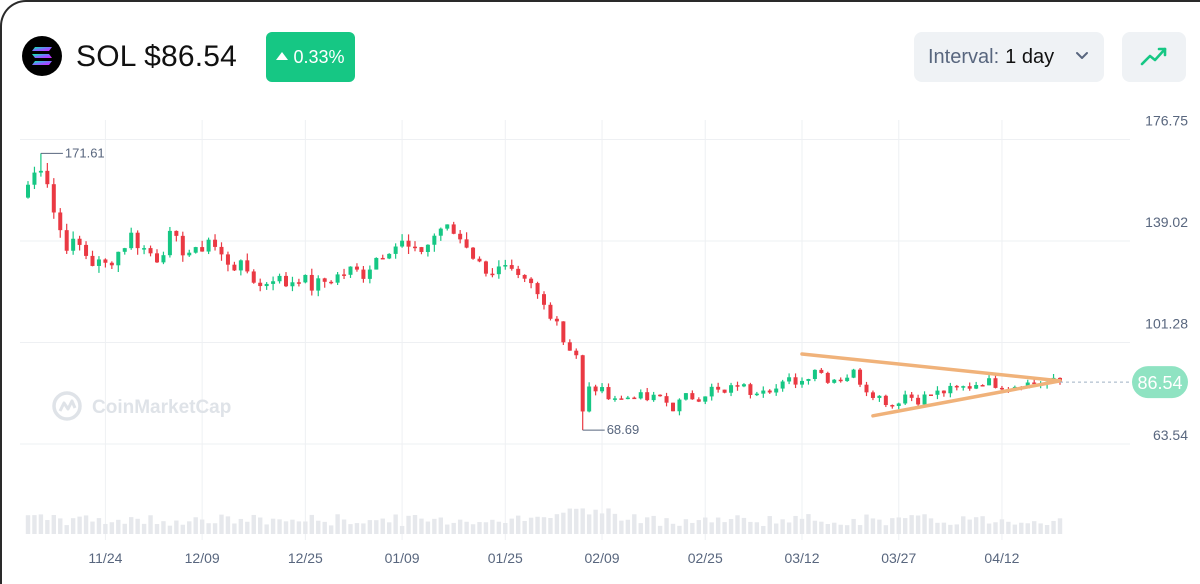 Image resolution: width=1200 pixels, height=584 pixels. I want to click on chart-type-button, so click(1154, 57).